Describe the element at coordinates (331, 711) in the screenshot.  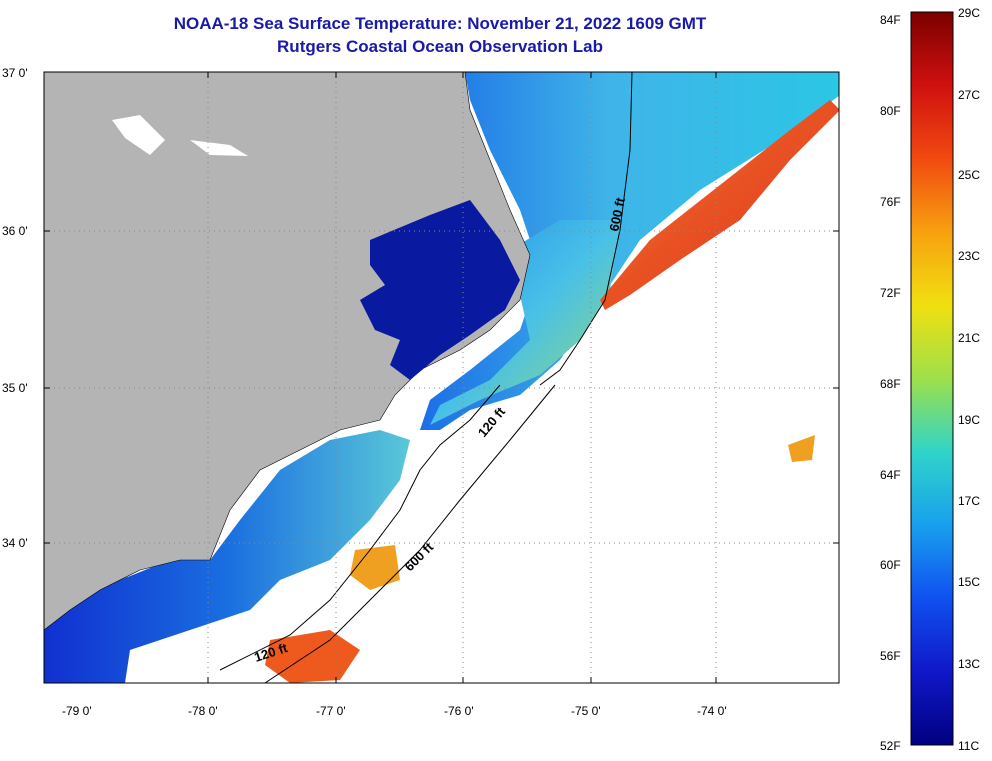
I see `lon-label: -77 0'` at that location.